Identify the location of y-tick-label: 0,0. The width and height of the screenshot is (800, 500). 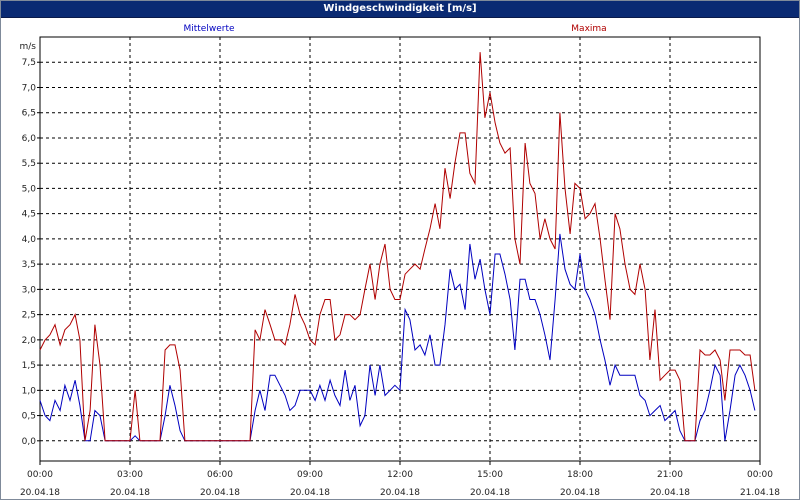
(29, 442).